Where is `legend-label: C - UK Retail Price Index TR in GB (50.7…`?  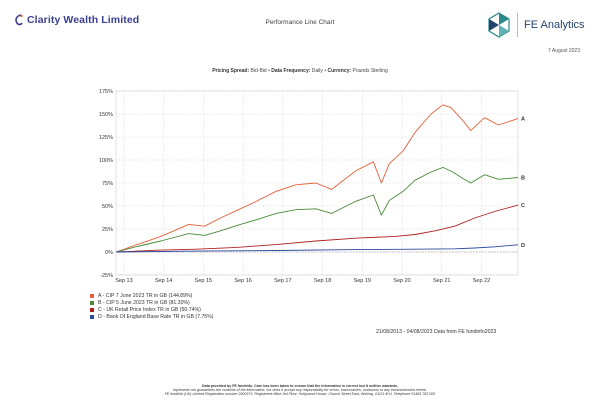 legend-label: C - UK Retail Price Index TR in GB (50.7… is located at coordinates (149, 309).